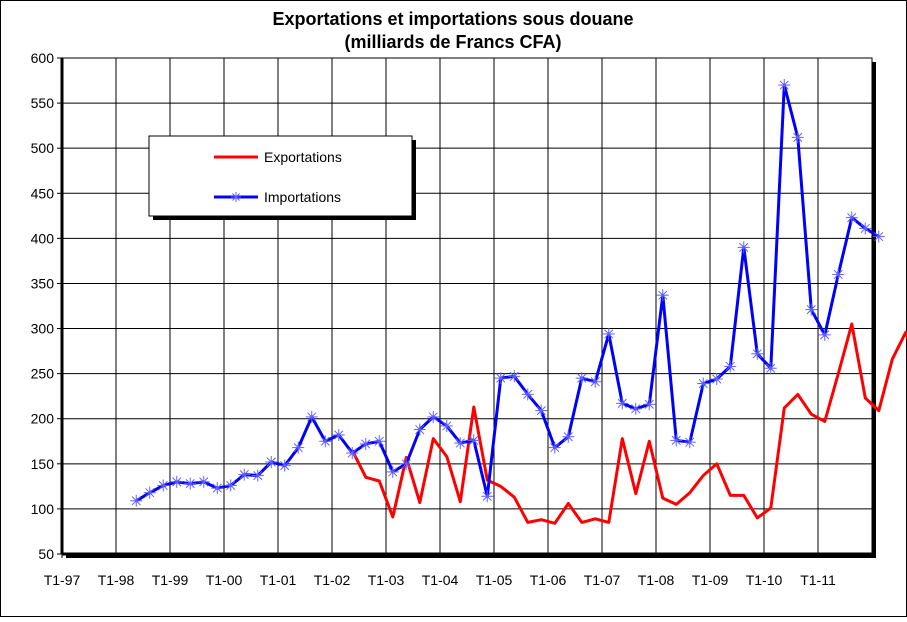 This screenshot has height=622, width=907. Describe the element at coordinates (43, 193) in the screenshot. I see `y-tick-label: 450` at that location.